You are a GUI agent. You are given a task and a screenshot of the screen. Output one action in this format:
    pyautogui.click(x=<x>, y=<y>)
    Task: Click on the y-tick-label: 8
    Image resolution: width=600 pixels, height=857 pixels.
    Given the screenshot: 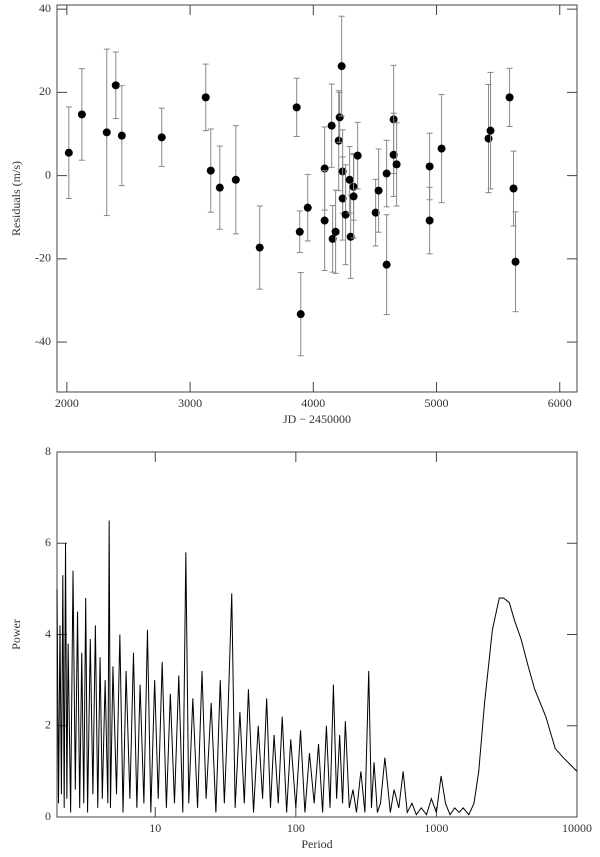 What is the action you would take?
    pyautogui.click(x=48, y=451)
    